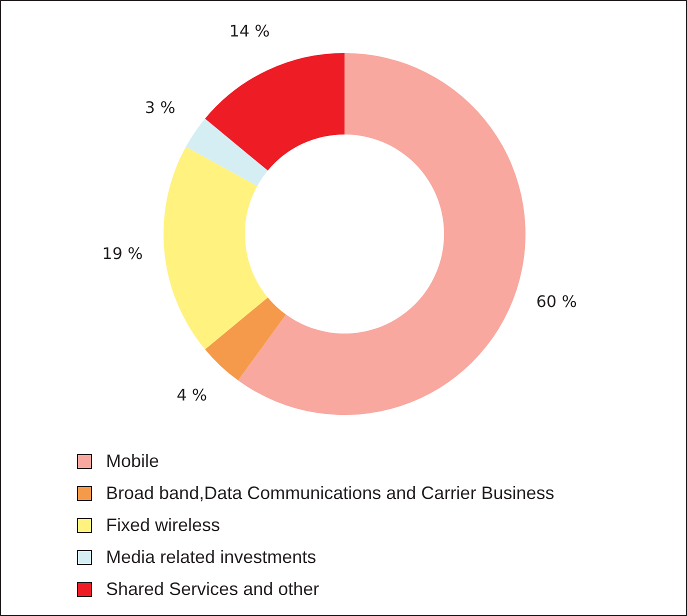  I want to click on legend-label: Media related investments, so click(211, 557).